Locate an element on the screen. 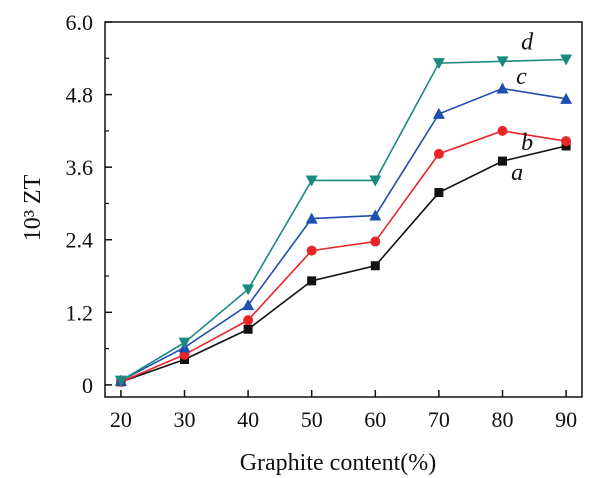  x-tick-label-60: 60 is located at coordinates (375, 419).